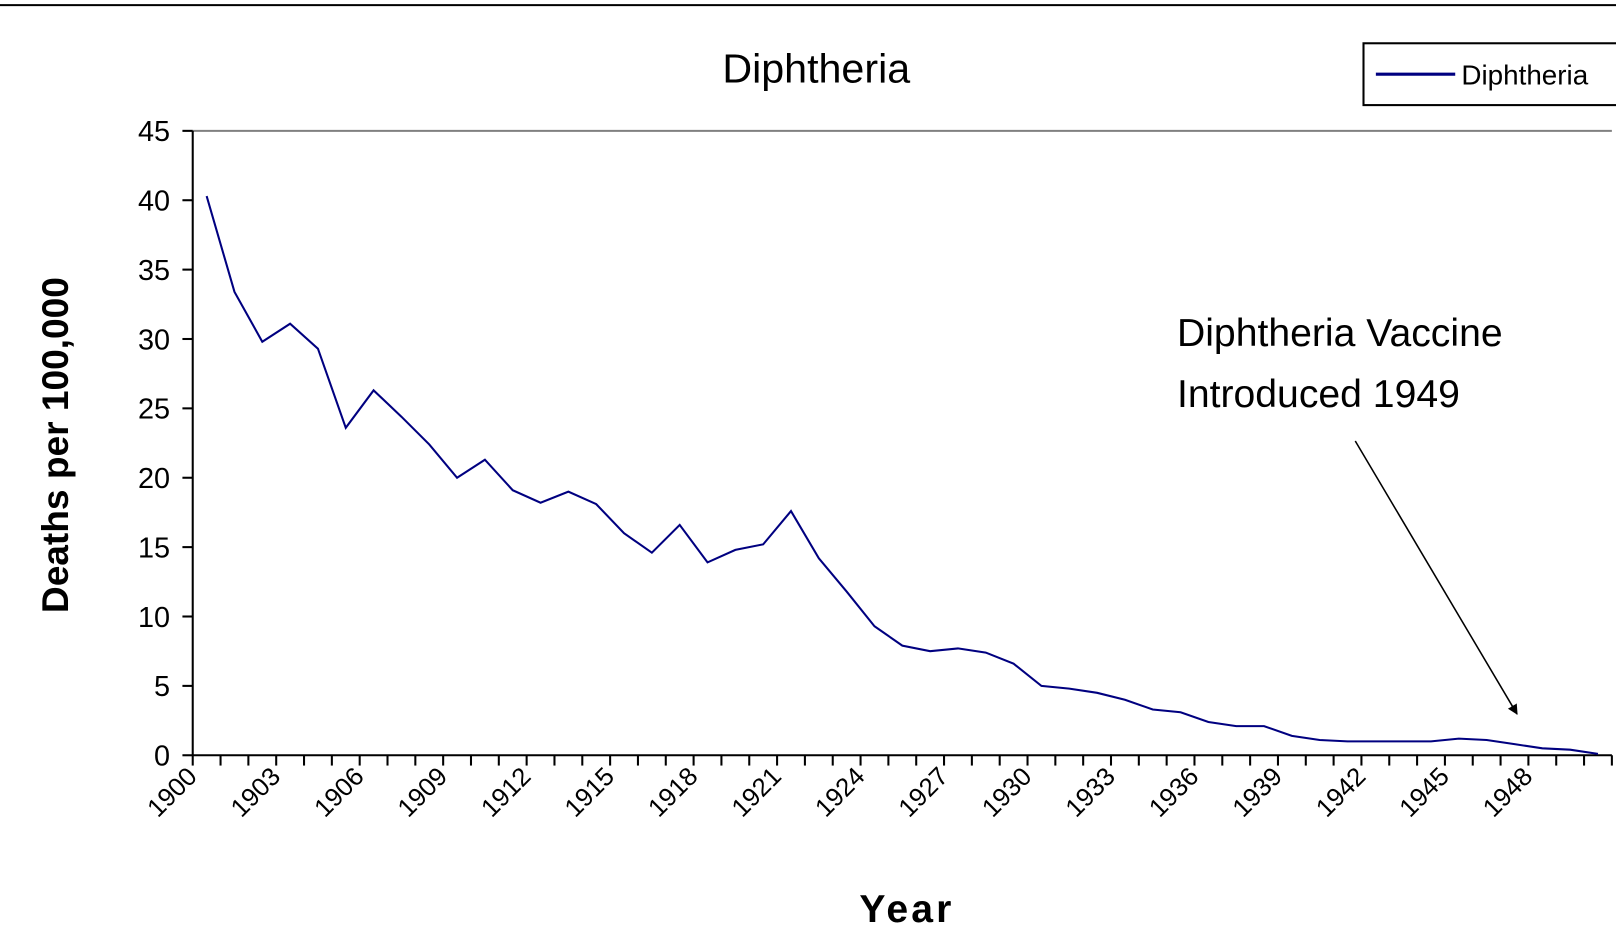 Image resolution: width=1616 pixels, height=950 pixels. Describe the element at coordinates (1258, 792) in the screenshot. I see `x-tick-label: 1939` at that location.